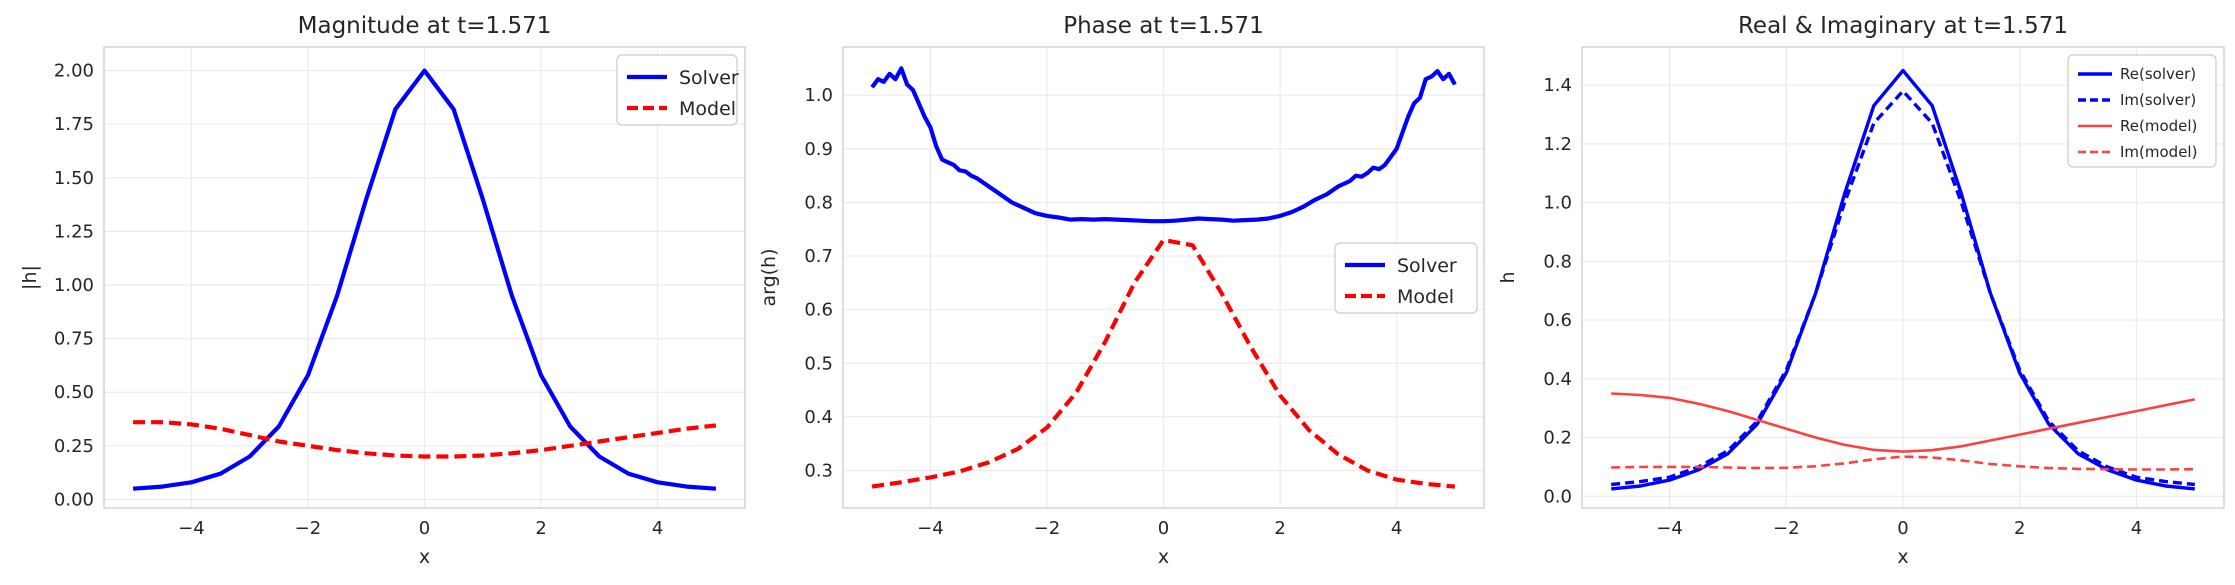 The image size is (2235, 585). Describe the element at coordinates (1163, 26) in the screenshot. I see `chart-title: Phase at t=1.571` at that location.